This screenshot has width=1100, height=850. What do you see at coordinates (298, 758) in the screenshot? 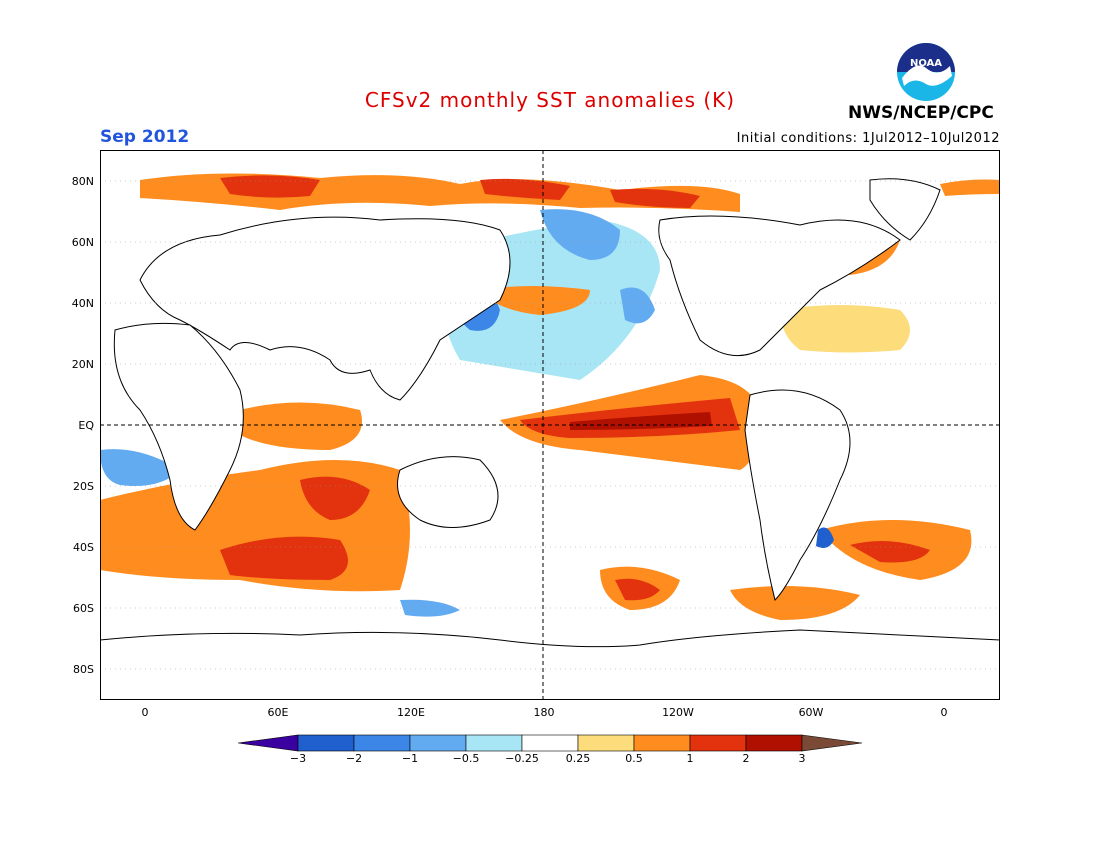
I see `colorbar-label: −3` at bounding box center [298, 758].